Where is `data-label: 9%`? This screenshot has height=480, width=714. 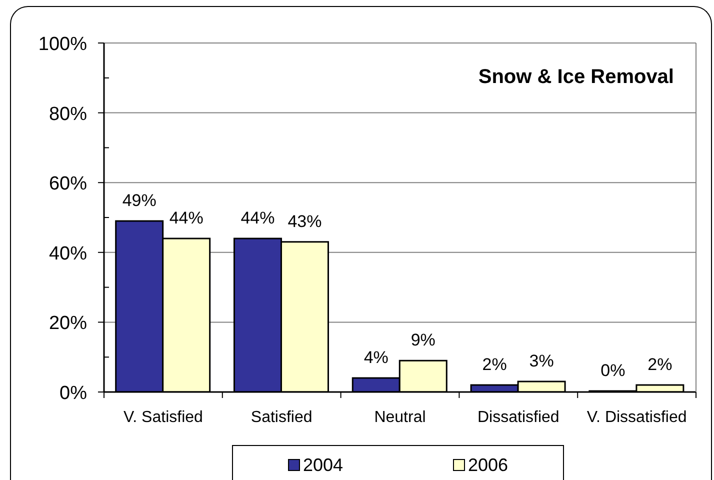
data-label: 9% is located at coordinates (423, 340).